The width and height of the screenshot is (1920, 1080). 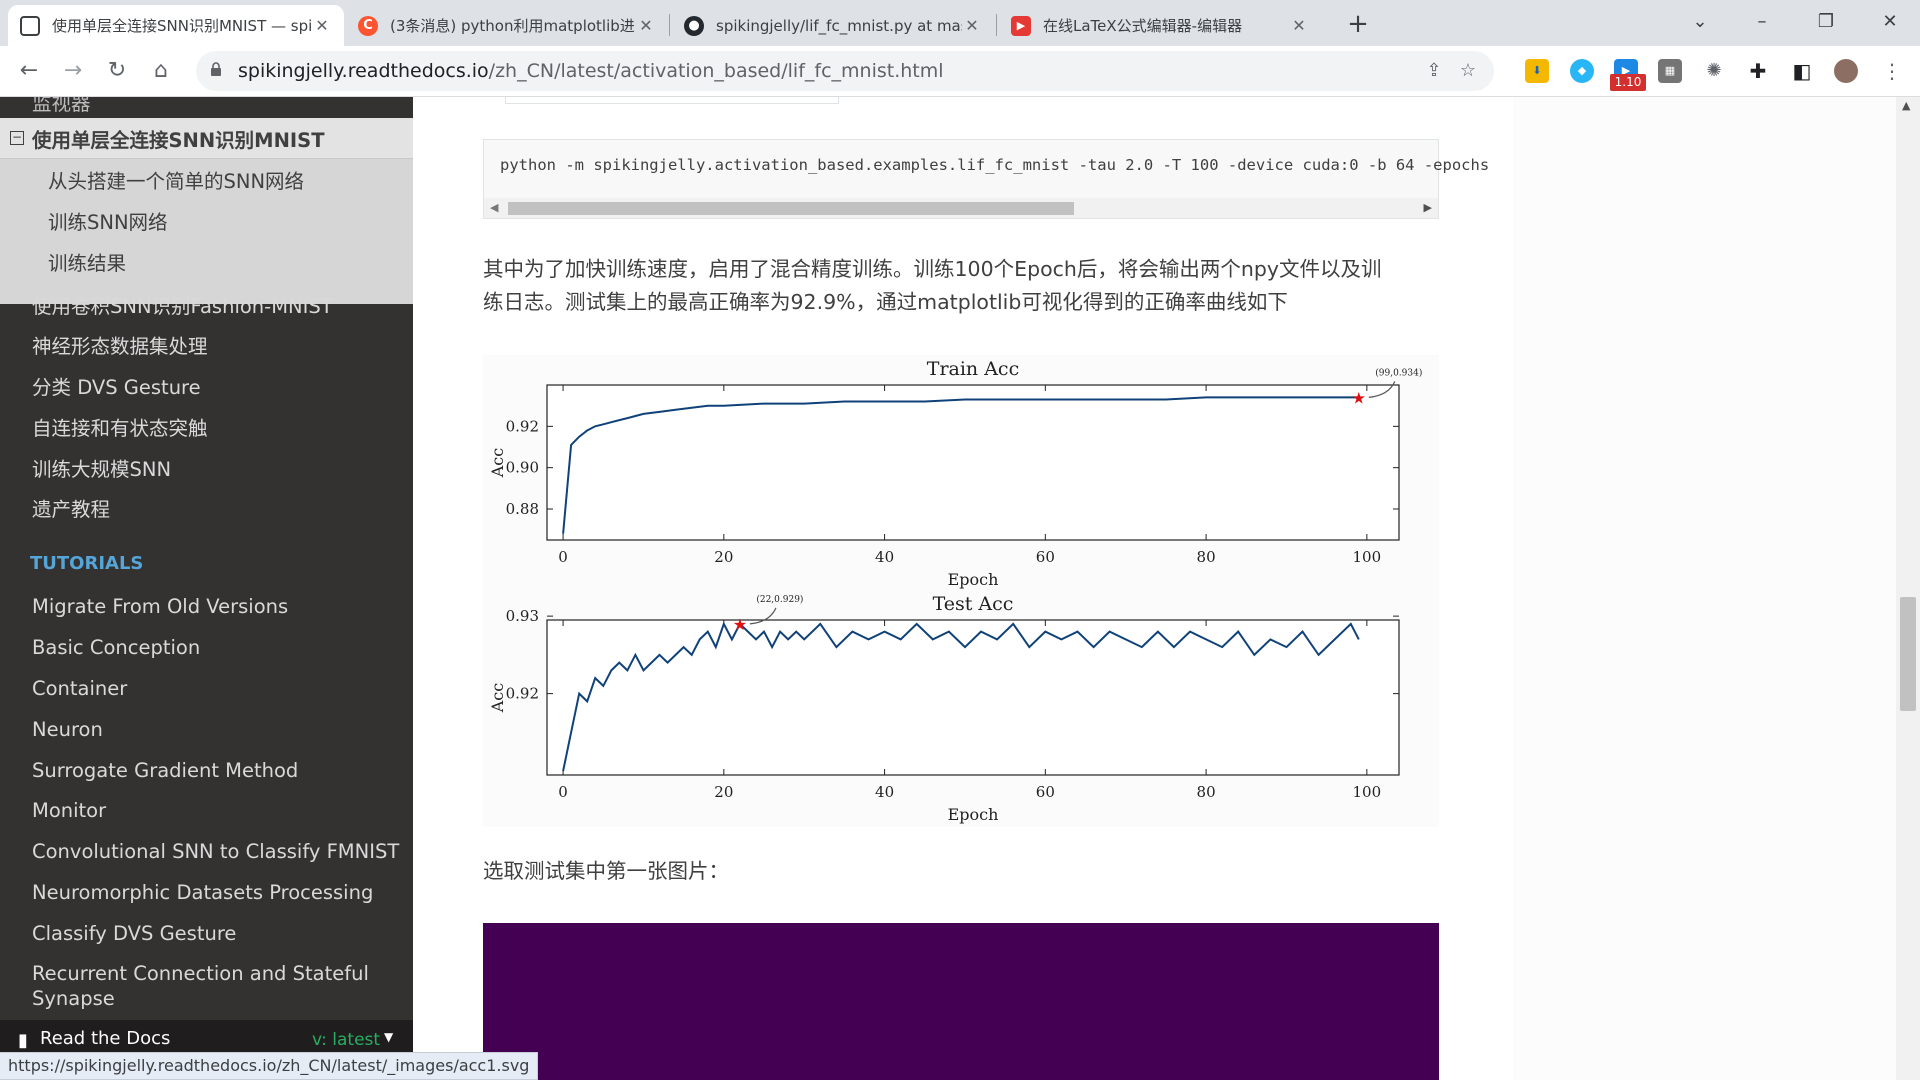 I want to click on reload-icon: ↻, so click(x=117, y=70).